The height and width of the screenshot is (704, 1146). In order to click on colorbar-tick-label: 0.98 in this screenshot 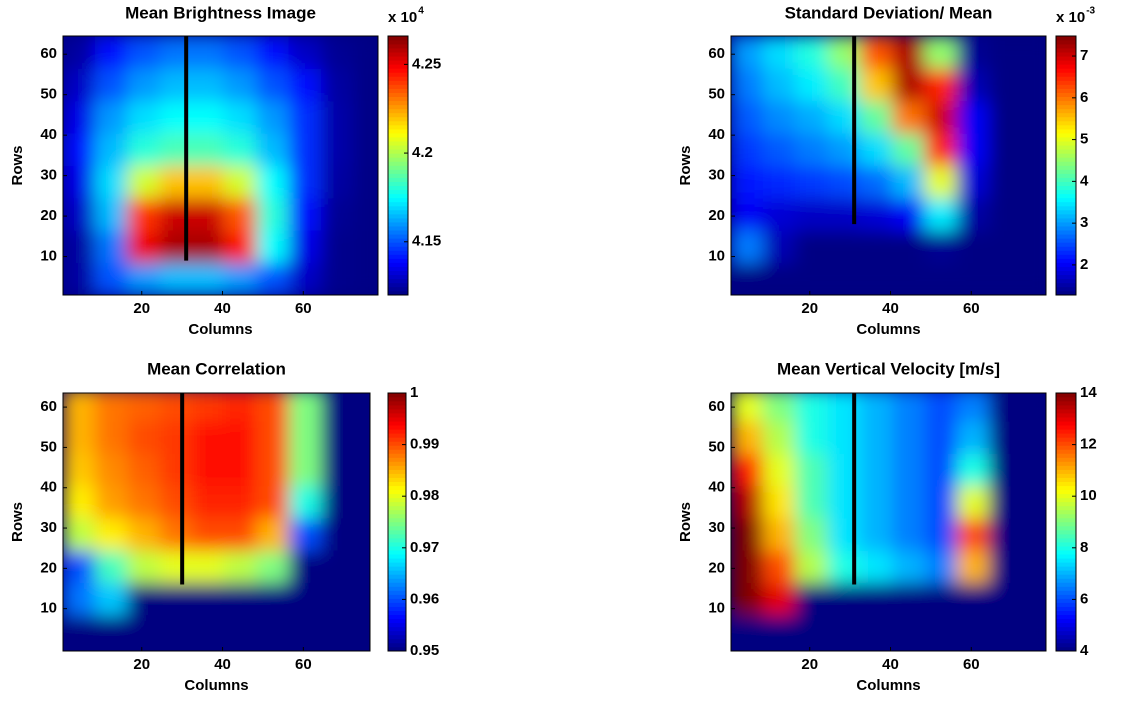, I will do `click(424, 495)`.